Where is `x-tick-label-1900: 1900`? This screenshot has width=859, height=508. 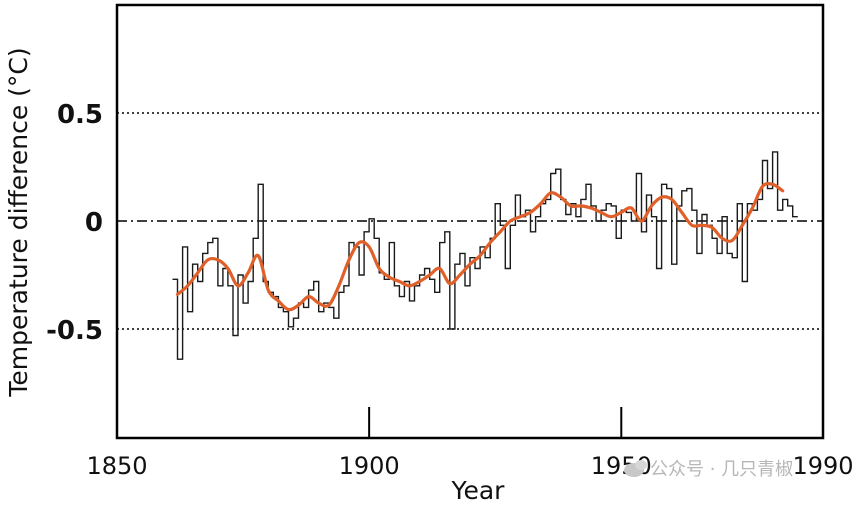
x-tick-label-1900: 1900 is located at coordinates (369, 466).